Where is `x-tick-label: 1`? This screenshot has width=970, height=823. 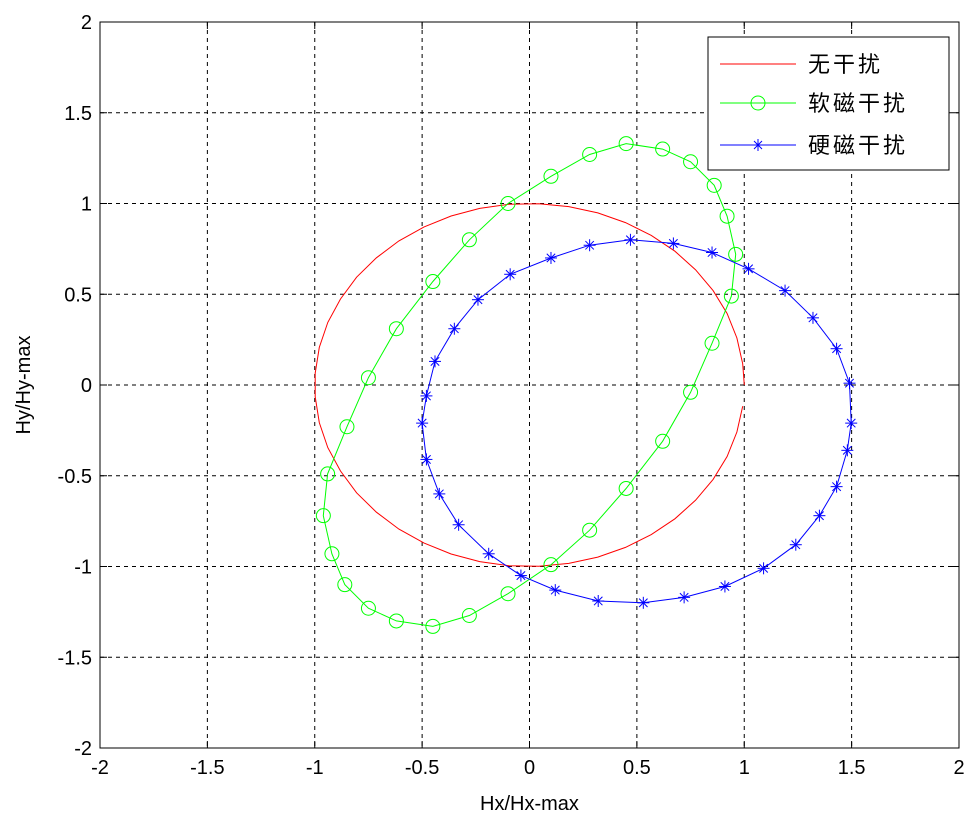 x-tick-label: 1 is located at coordinates (744, 768).